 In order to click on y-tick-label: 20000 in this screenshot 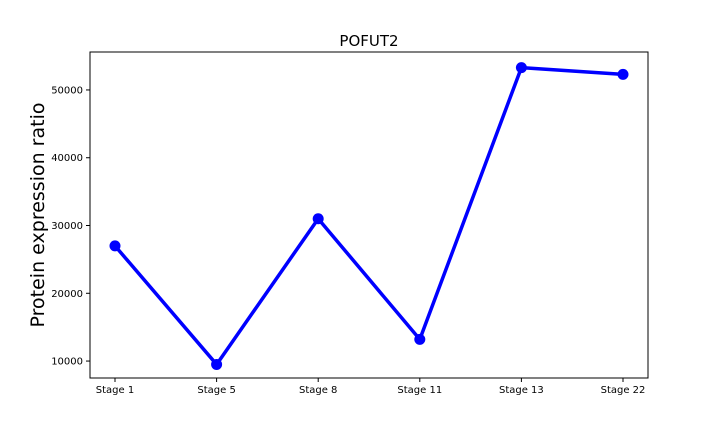, I will do `click(67, 294)`.